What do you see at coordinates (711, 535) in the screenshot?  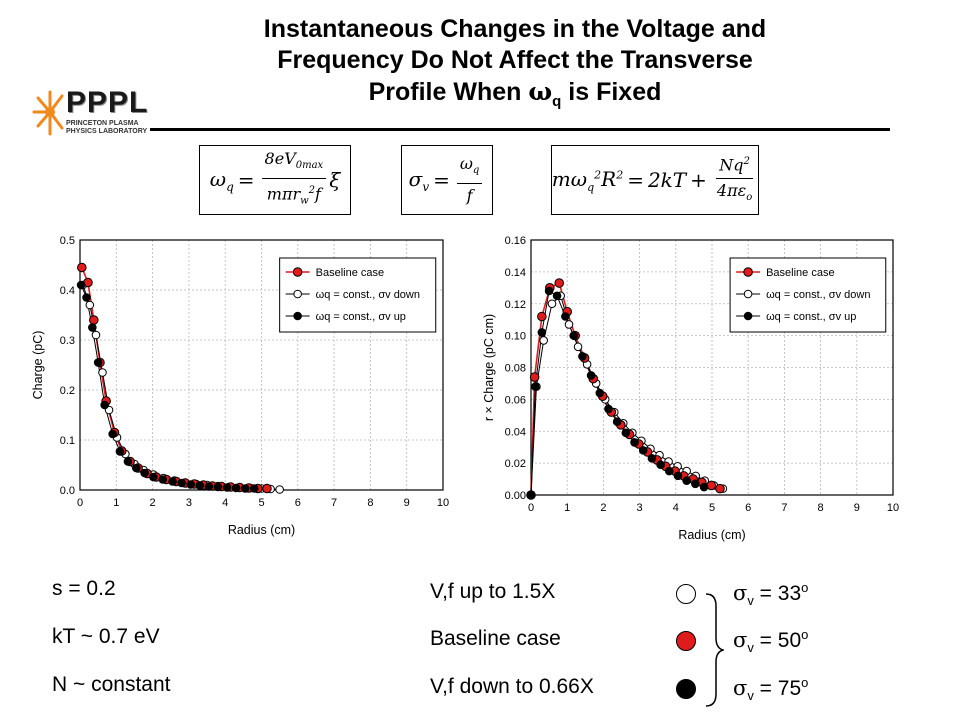 I see `x-axis-label: Radius (cm)` at bounding box center [711, 535].